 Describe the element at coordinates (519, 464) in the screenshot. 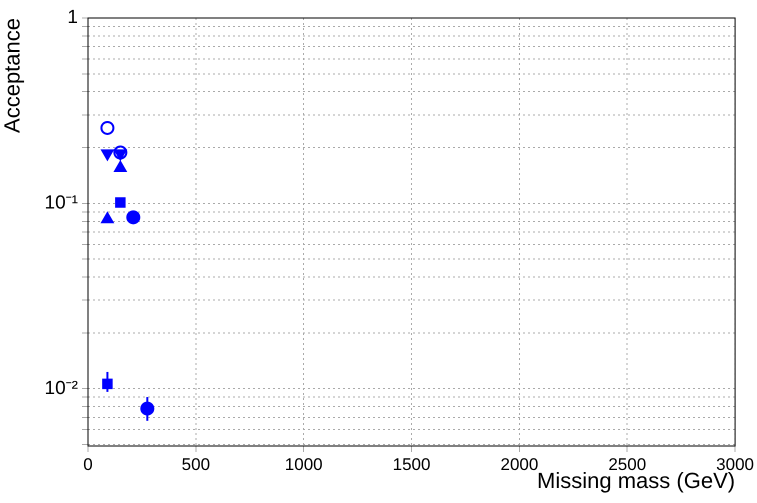

I see `x-tick-label: 2000` at that location.